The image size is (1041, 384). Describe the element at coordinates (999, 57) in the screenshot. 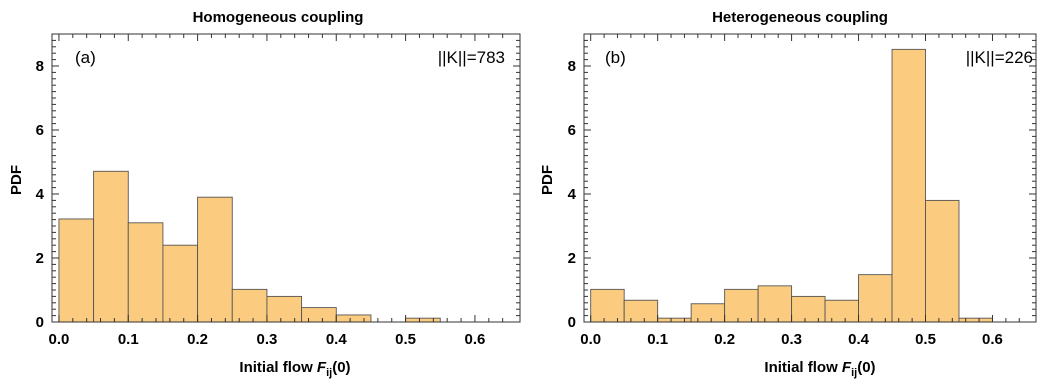

I see `norm-annotation: ||K||=226` at that location.